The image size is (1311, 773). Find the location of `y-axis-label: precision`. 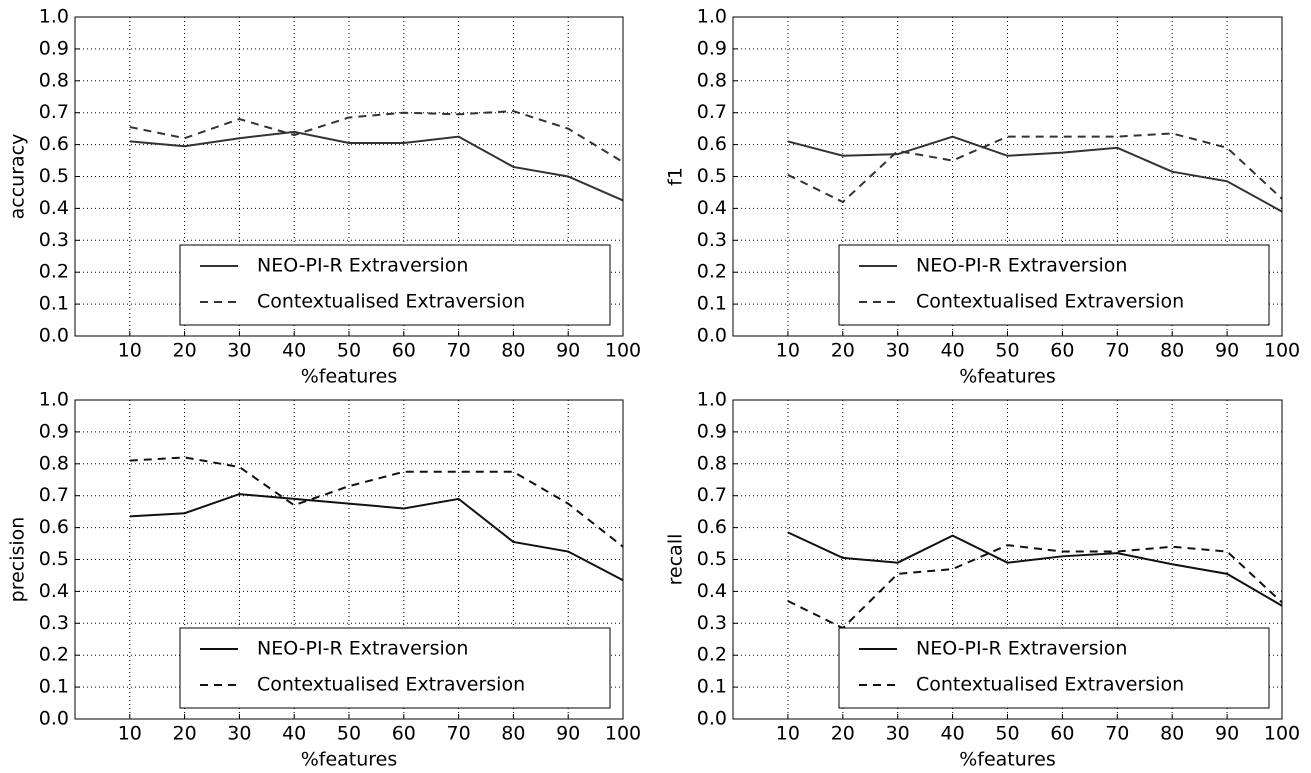

y-axis-label: precision is located at coordinates (18, 560).